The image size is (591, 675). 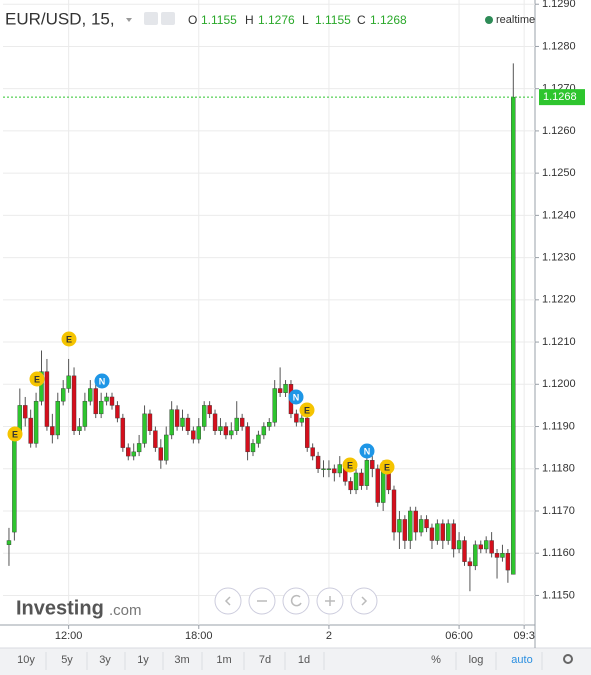 What do you see at coordinates (105, 660) in the screenshot?
I see `range-button: 3y` at bounding box center [105, 660].